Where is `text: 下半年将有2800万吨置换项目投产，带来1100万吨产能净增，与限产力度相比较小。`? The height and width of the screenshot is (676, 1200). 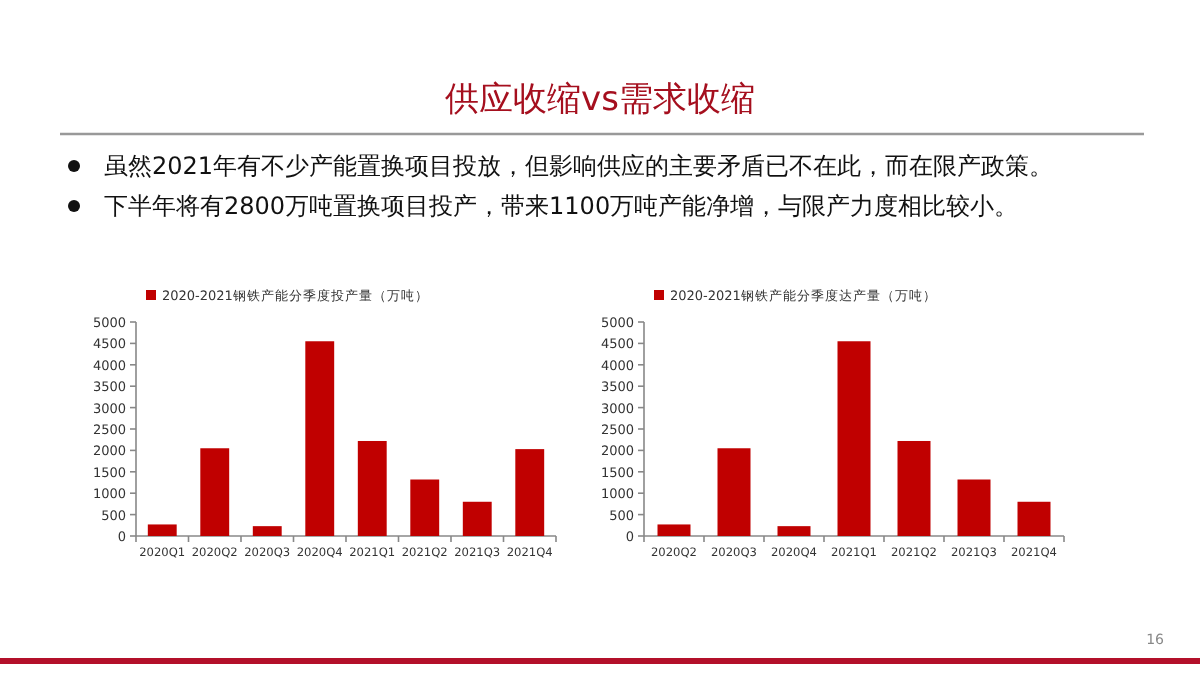 text: 下半年将有2800万吨置换项目投产，带来1100万吨产能净增，与限产力度相比较小。 is located at coordinates (561, 206).